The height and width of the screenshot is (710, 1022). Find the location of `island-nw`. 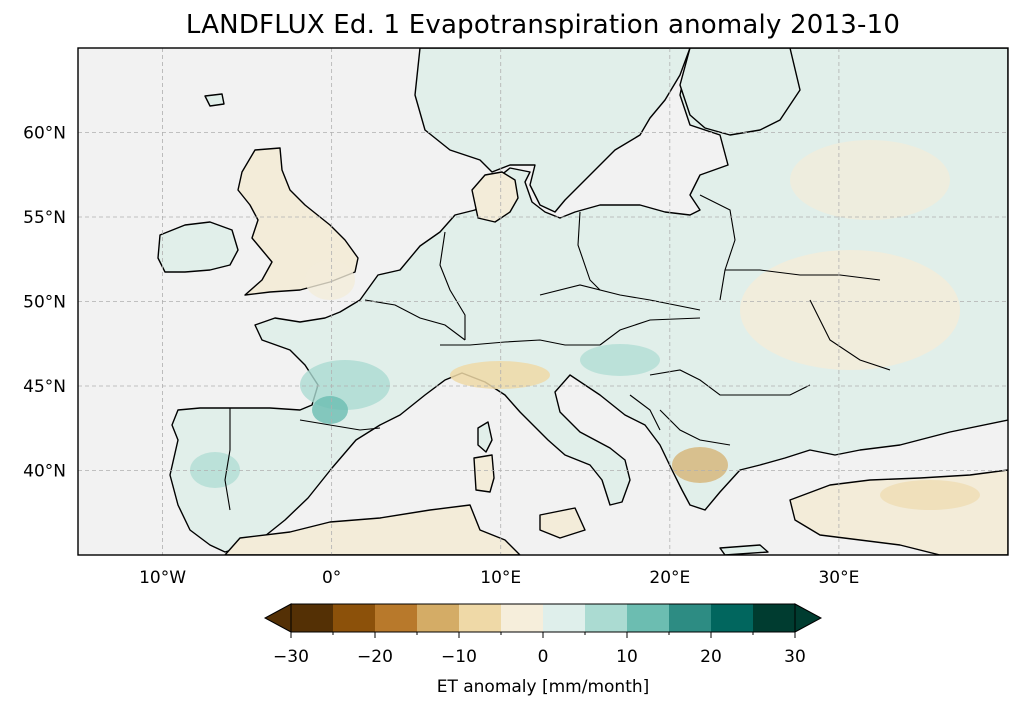

island-nw is located at coordinates (214, 100).